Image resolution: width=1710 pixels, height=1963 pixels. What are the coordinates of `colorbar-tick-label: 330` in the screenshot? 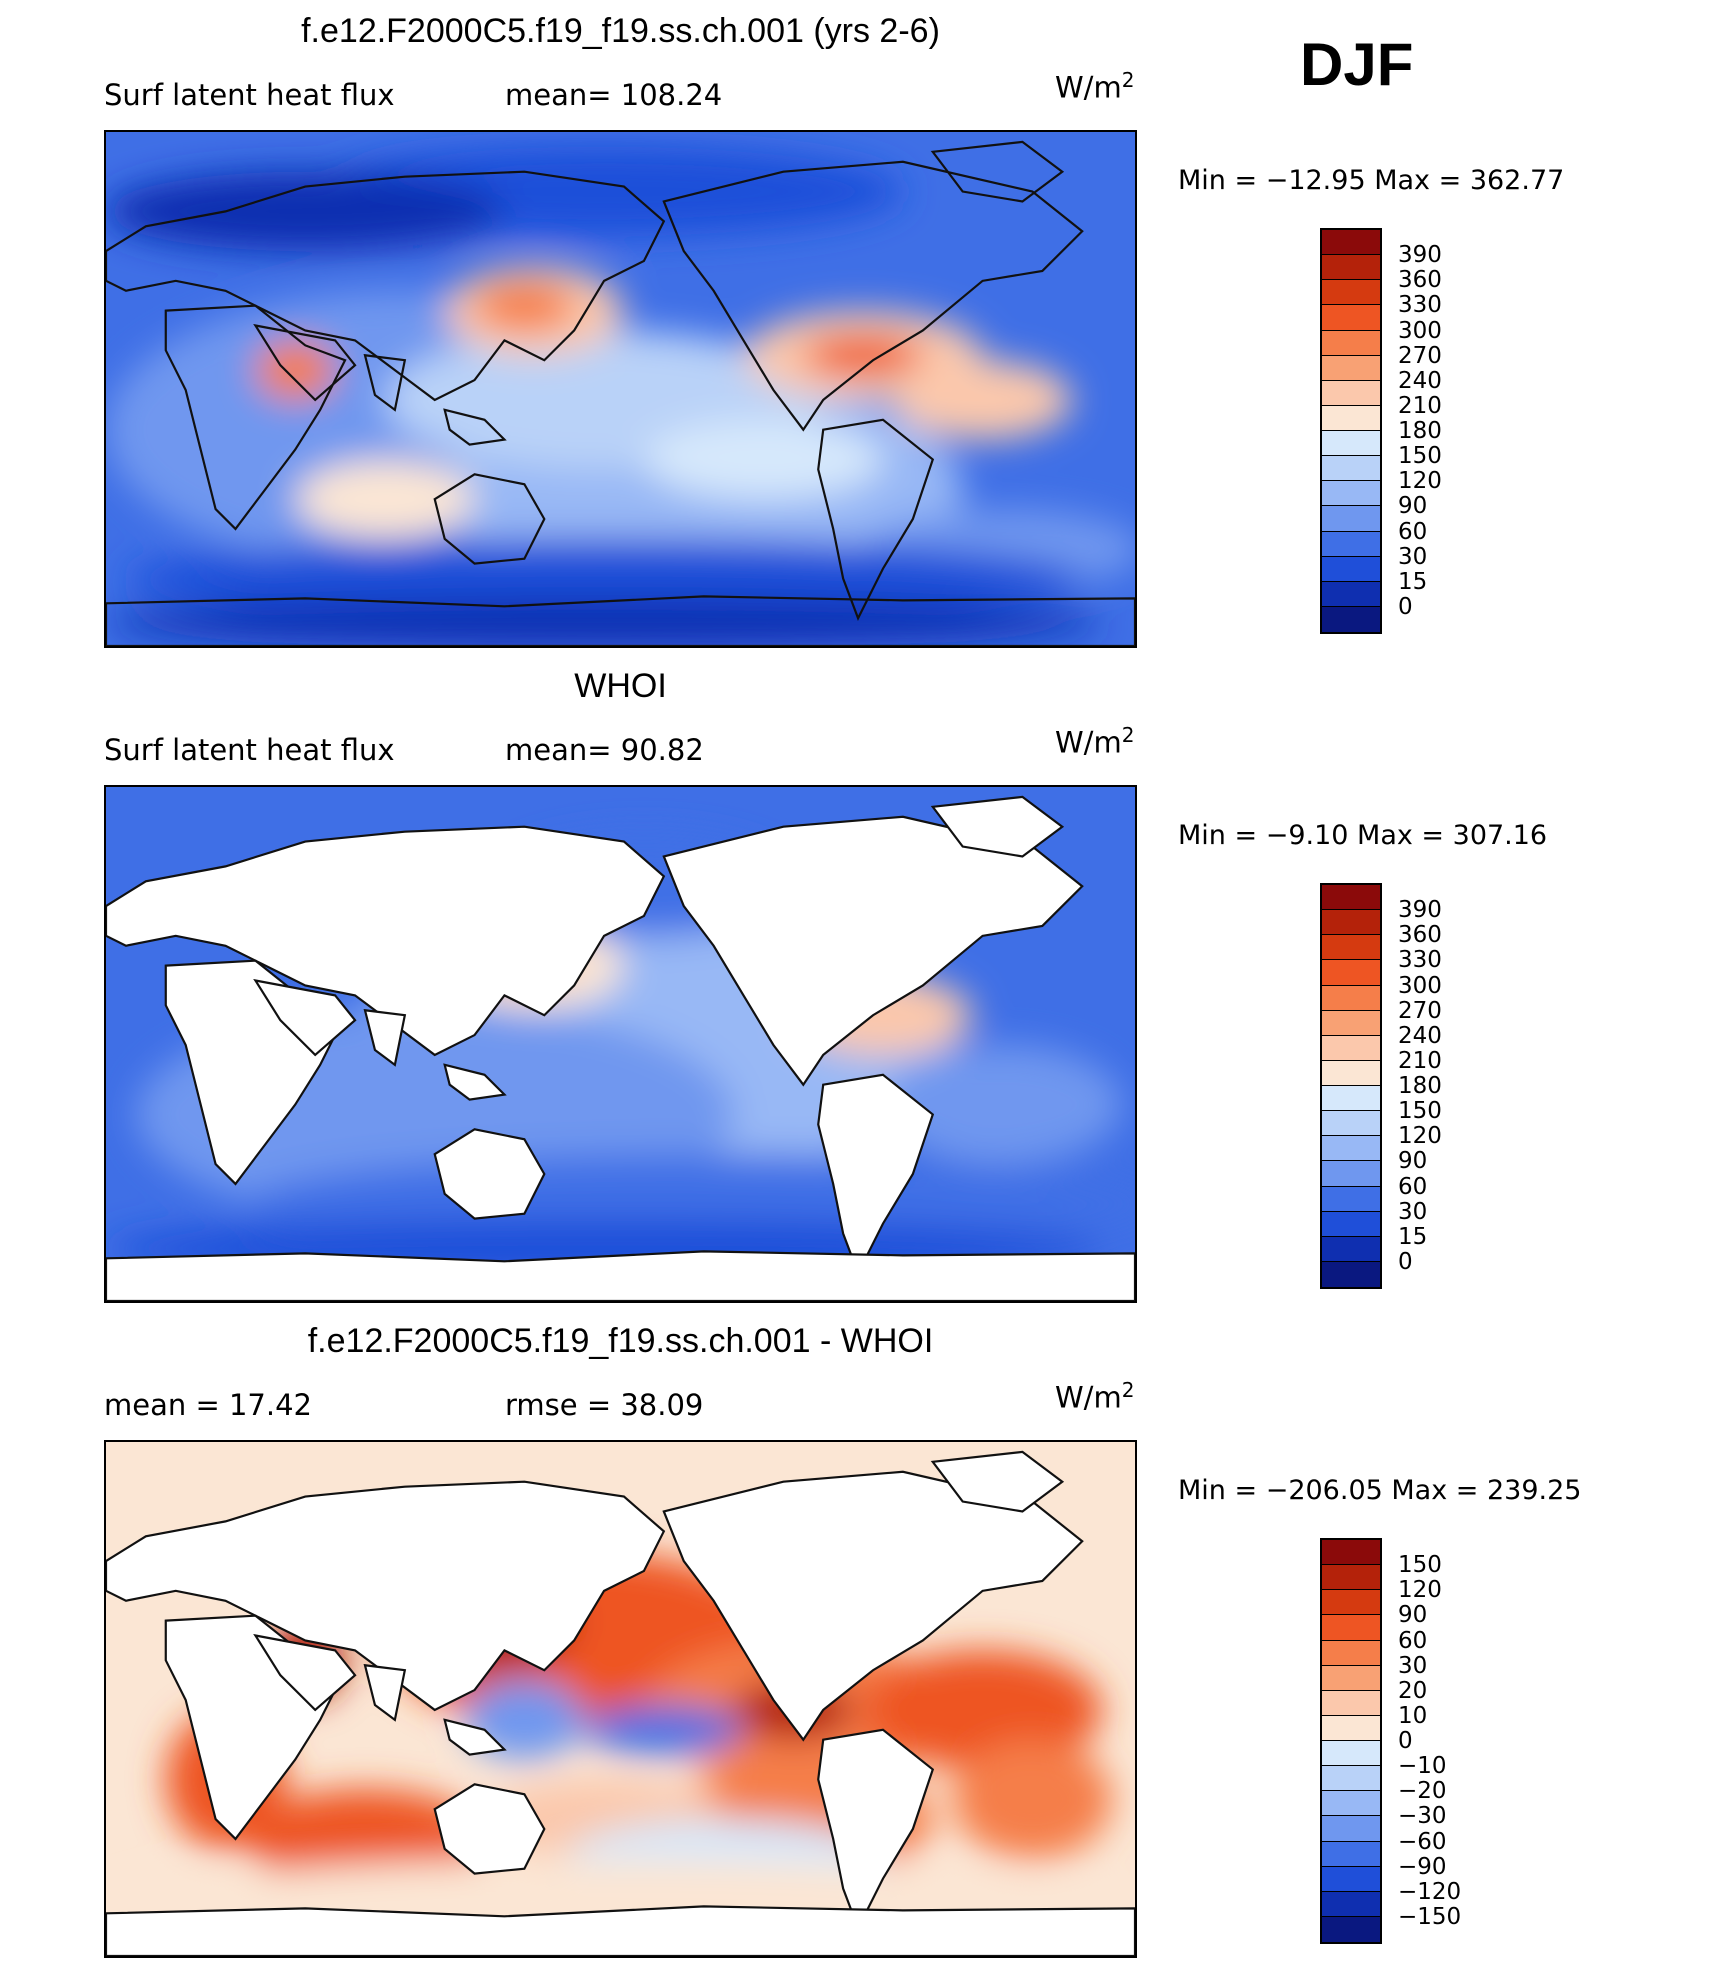 It's located at (1420, 960).